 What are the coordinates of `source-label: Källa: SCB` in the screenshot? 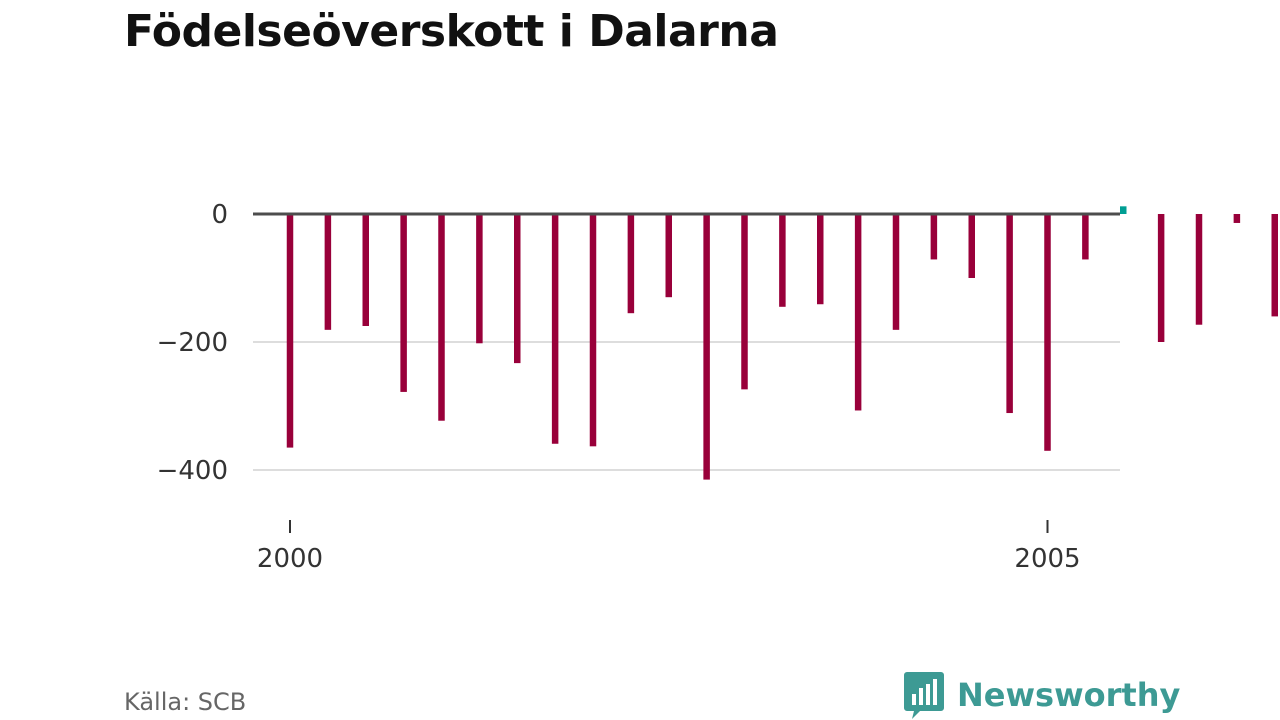 It's located at (185, 702).